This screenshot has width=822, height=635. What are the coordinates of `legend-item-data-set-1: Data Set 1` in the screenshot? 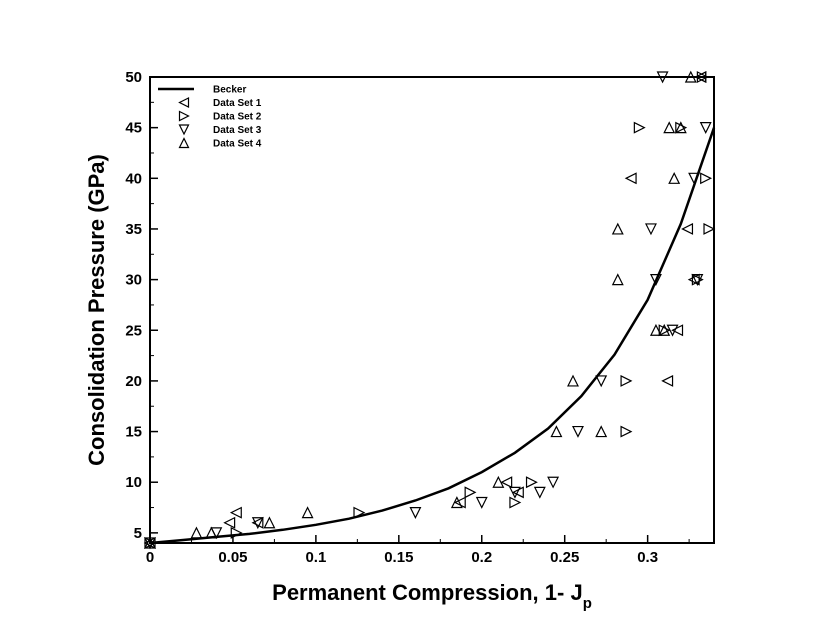 It's located at (220, 103).